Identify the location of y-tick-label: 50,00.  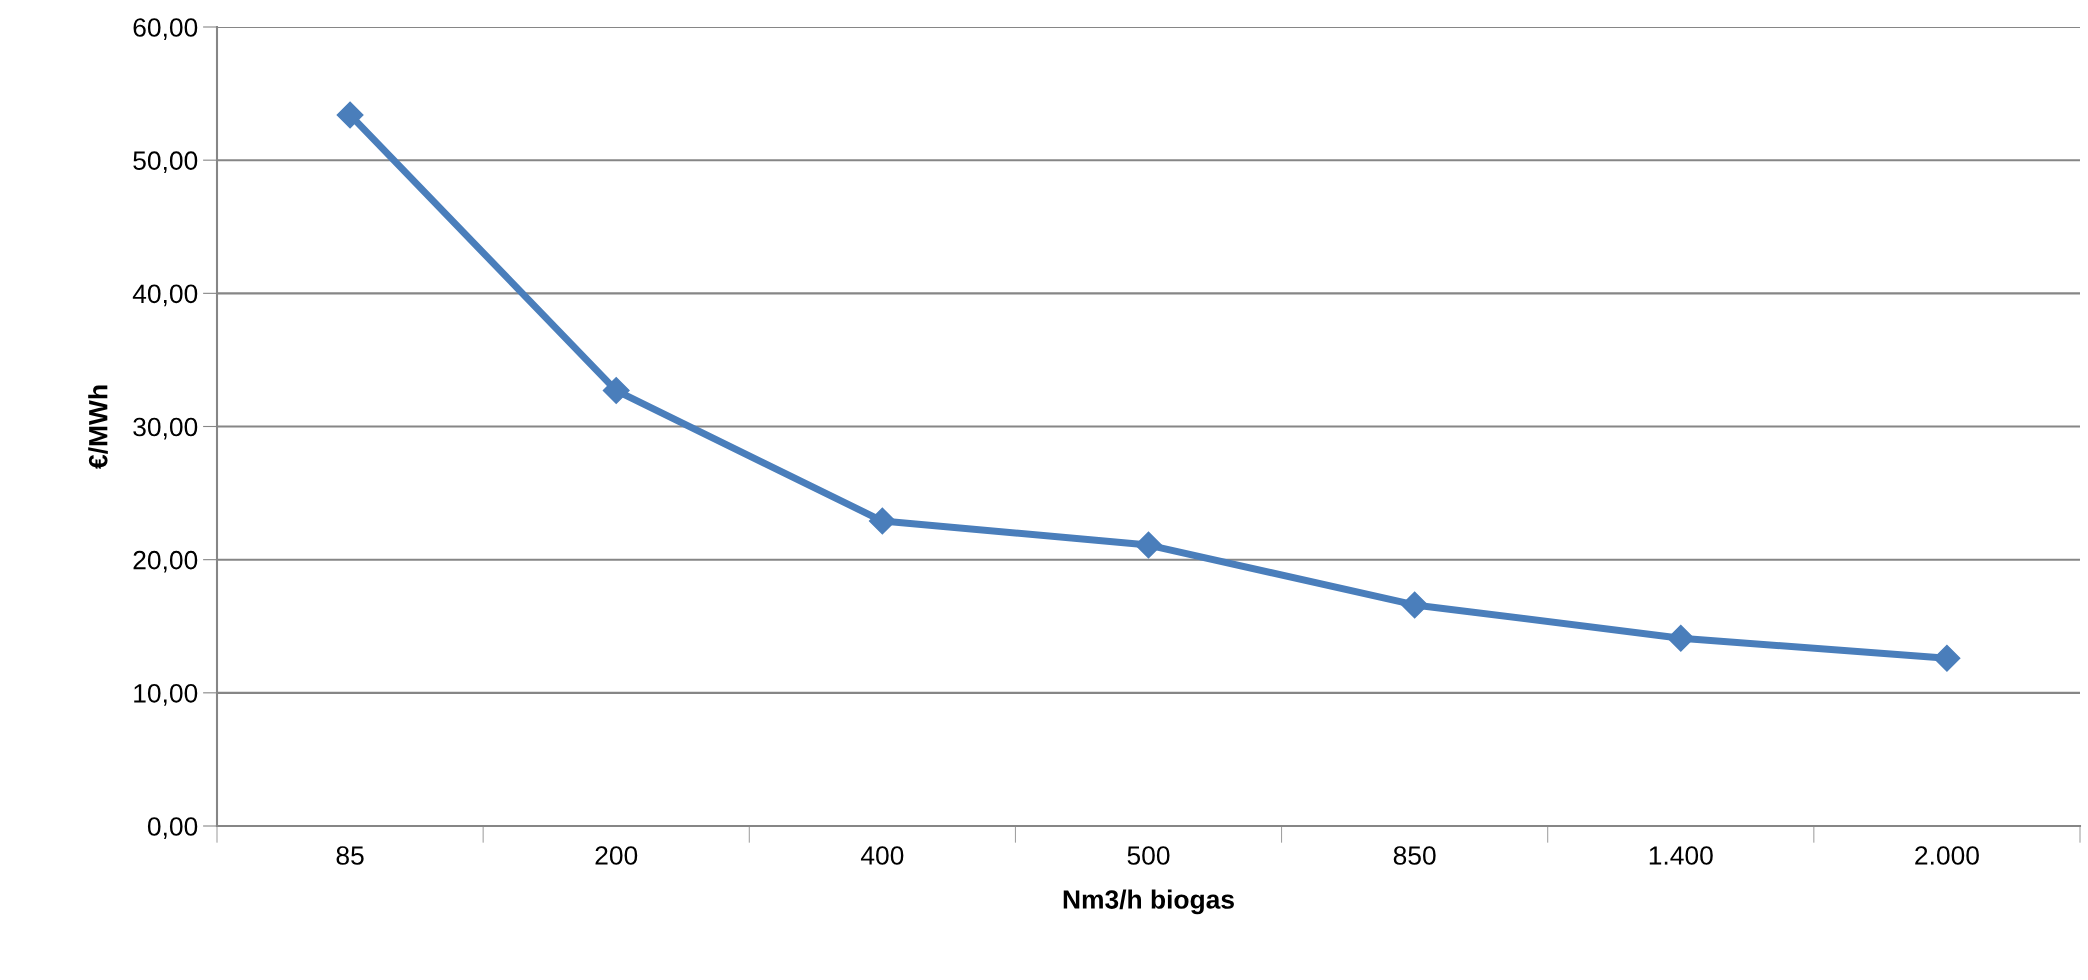
(165, 162).